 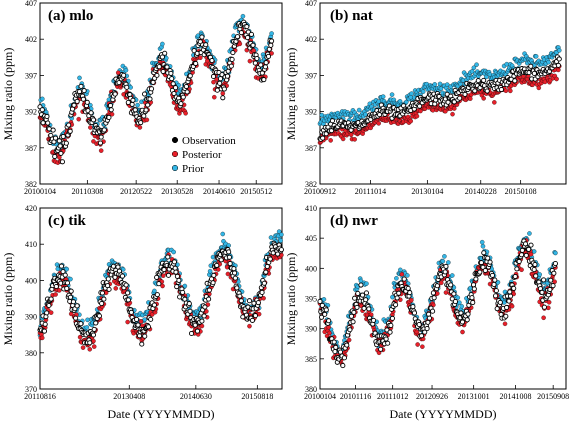 I want to click on xtick-label: 20111012, so click(x=392, y=396).